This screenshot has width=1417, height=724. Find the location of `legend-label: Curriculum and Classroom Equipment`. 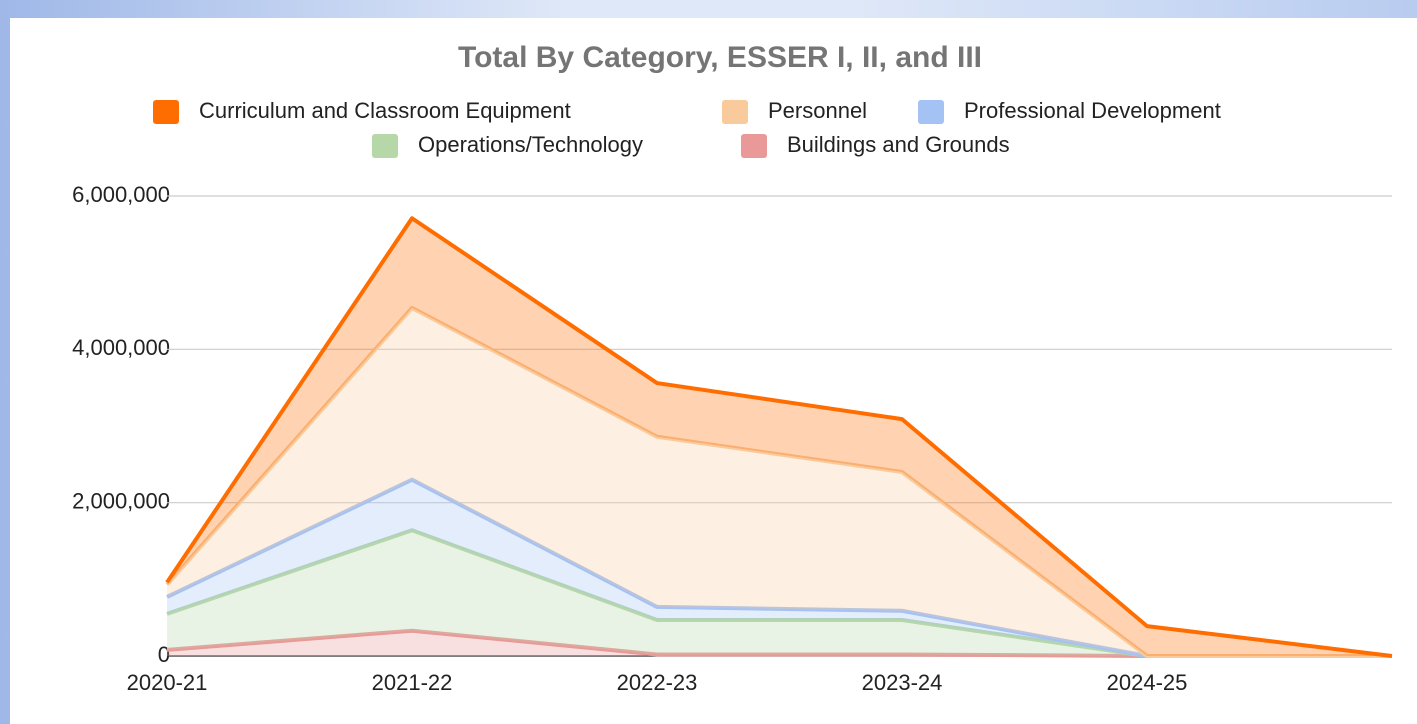

legend-label: Curriculum and Classroom Equipment is located at coordinates (385, 110).